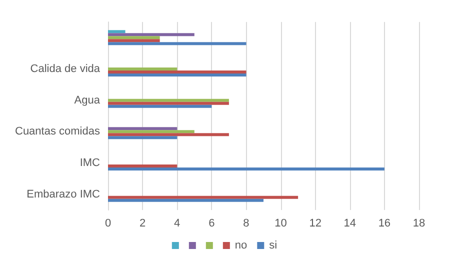 The image size is (449, 268). Describe the element at coordinates (177, 224) in the screenshot. I see `x-tick-label: 4` at that location.